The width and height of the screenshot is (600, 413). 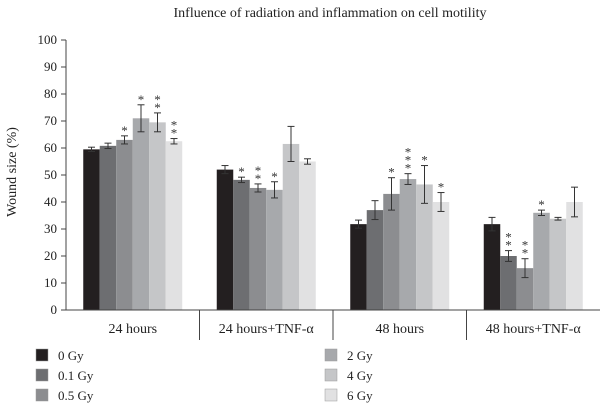 What do you see at coordinates (50, 93) in the screenshot?
I see `y-tick-label: 80` at bounding box center [50, 93].